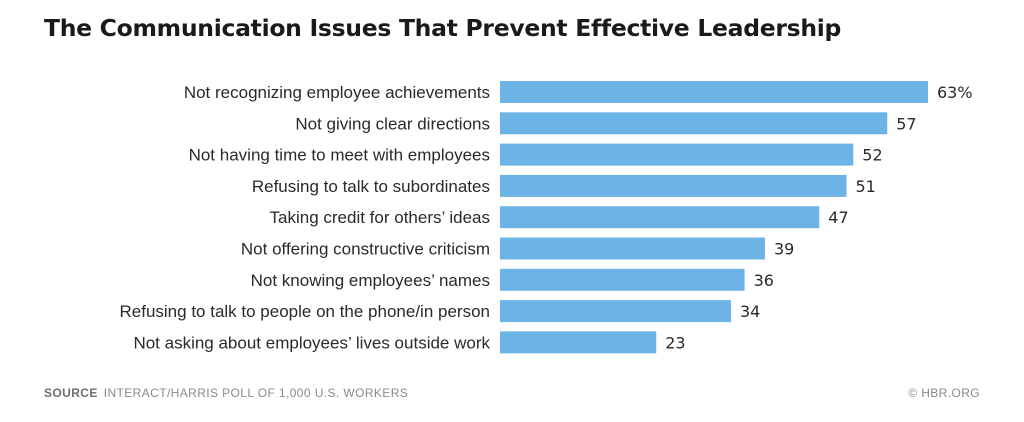 The width and height of the screenshot is (1024, 422). I want to click on value-label: 57, so click(906, 123).